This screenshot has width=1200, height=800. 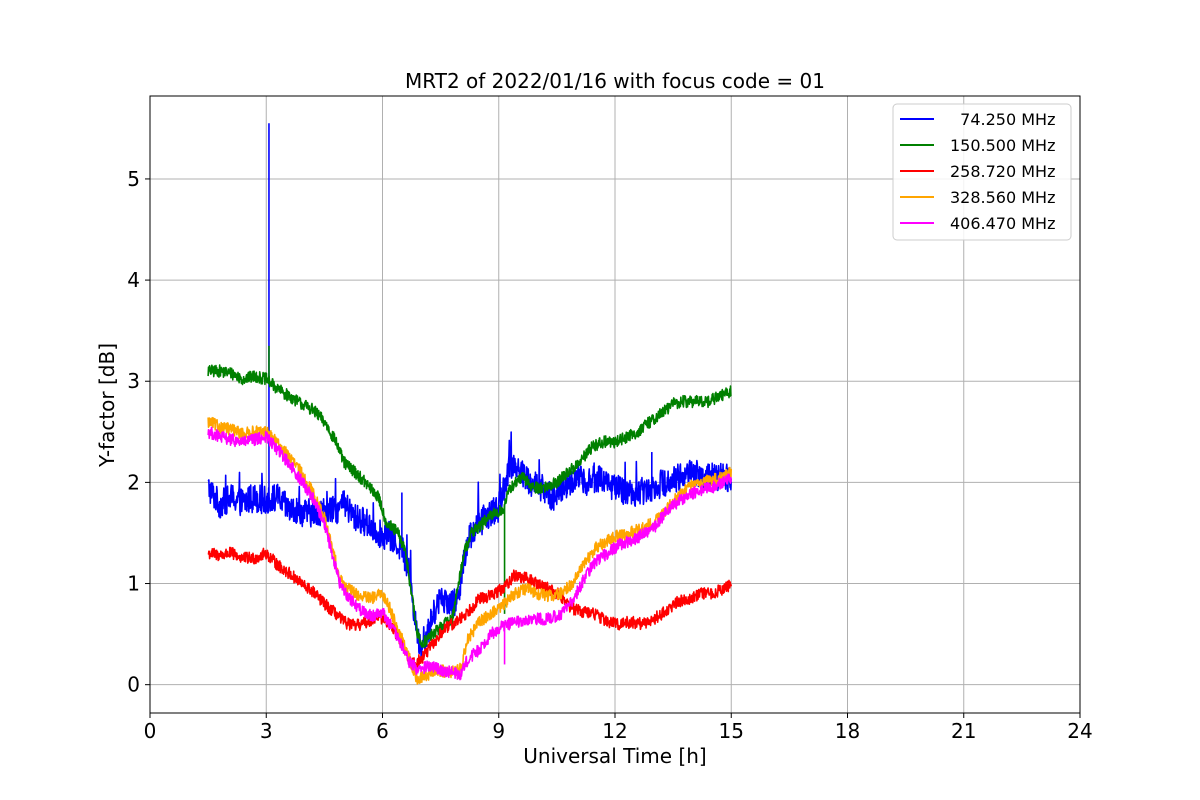 What do you see at coordinates (1079, 731) in the screenshot?
I see `x-tick-label: 24` at bounding box center [1079, 731].